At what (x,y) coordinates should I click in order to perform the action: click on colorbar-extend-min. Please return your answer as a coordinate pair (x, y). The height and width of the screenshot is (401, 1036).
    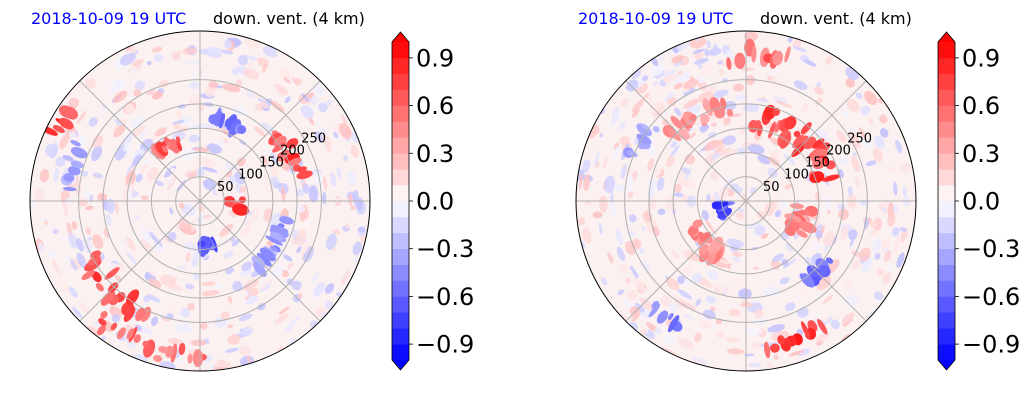
    Looking at the image, I should click on (400, 365).